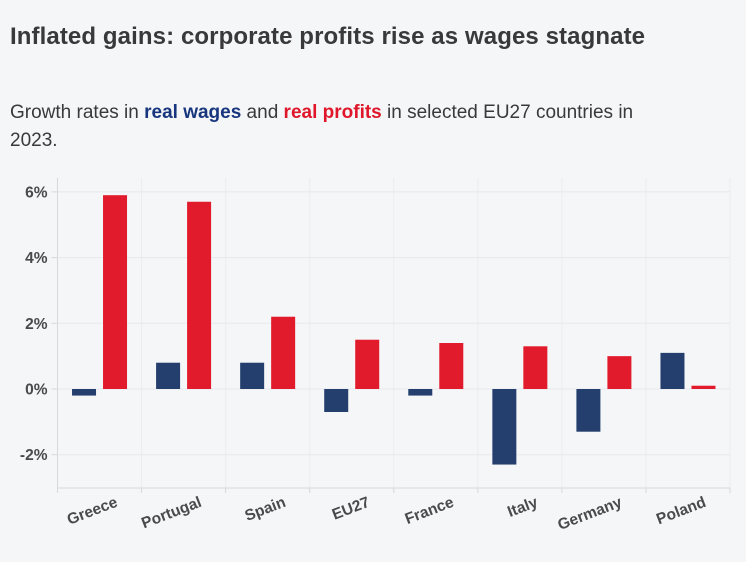 The width and height of the screenshot is (746, 562). What do you see at coordinates (283, 352) in the screenshot?
I see `bar-spain-real-profits` at bounding box center [283, 352].